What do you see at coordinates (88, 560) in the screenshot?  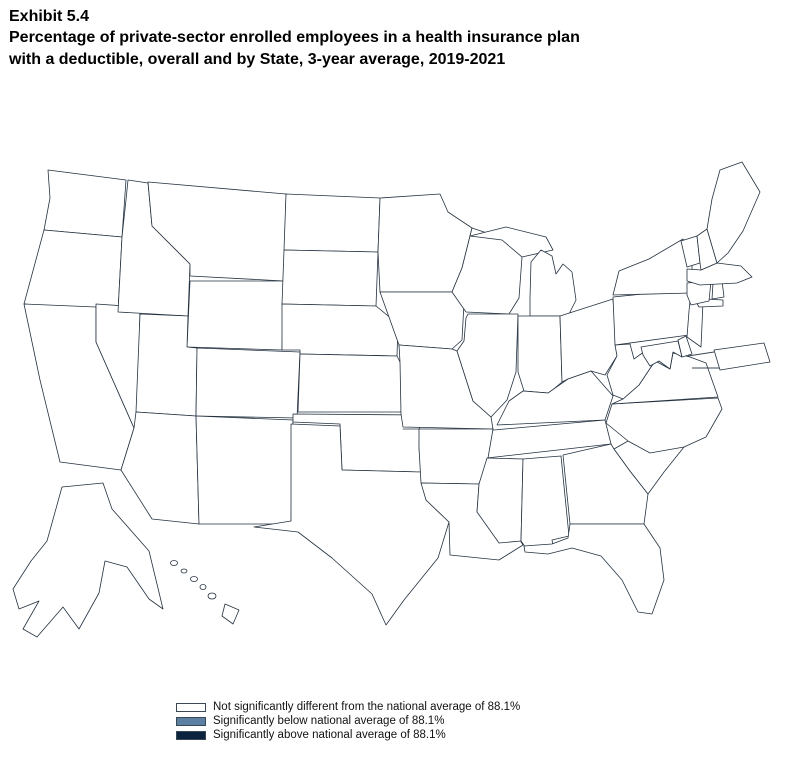 I see `state-alaska` at bounding box center [88, 560].